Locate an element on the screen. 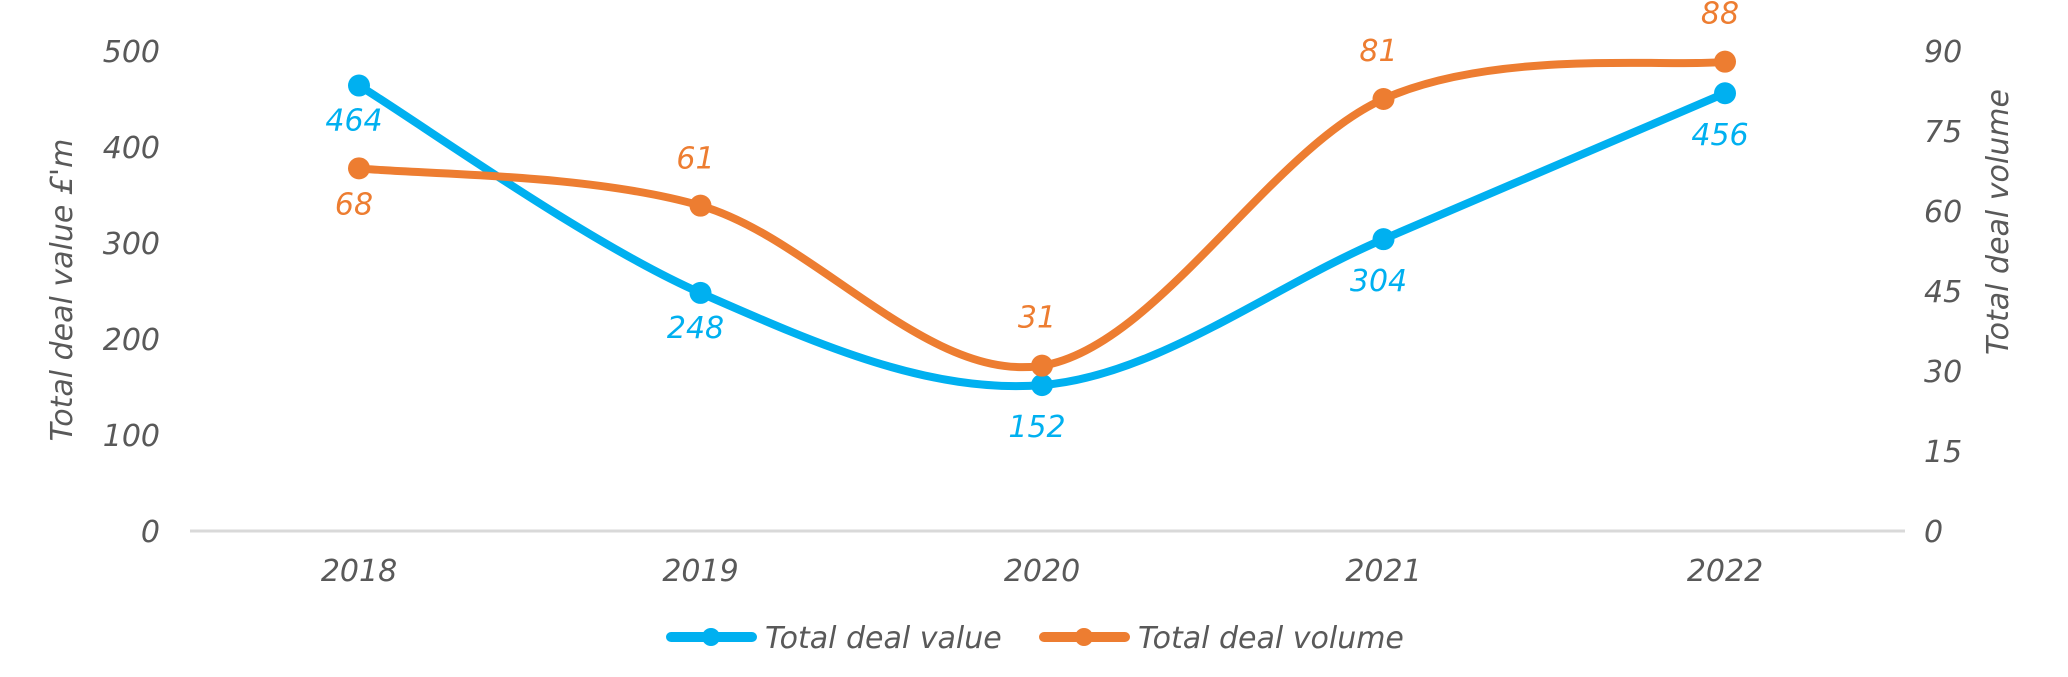 Image resolution: width=2068 pixels, height=677 pixels. legend-label: Total deal value is located at coordinates (883, 638).